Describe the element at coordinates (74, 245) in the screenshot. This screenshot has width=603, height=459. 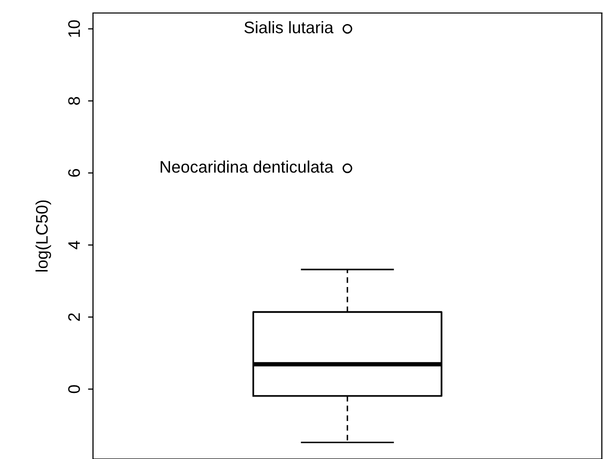
I see `y-tick-label: 4` at that location.